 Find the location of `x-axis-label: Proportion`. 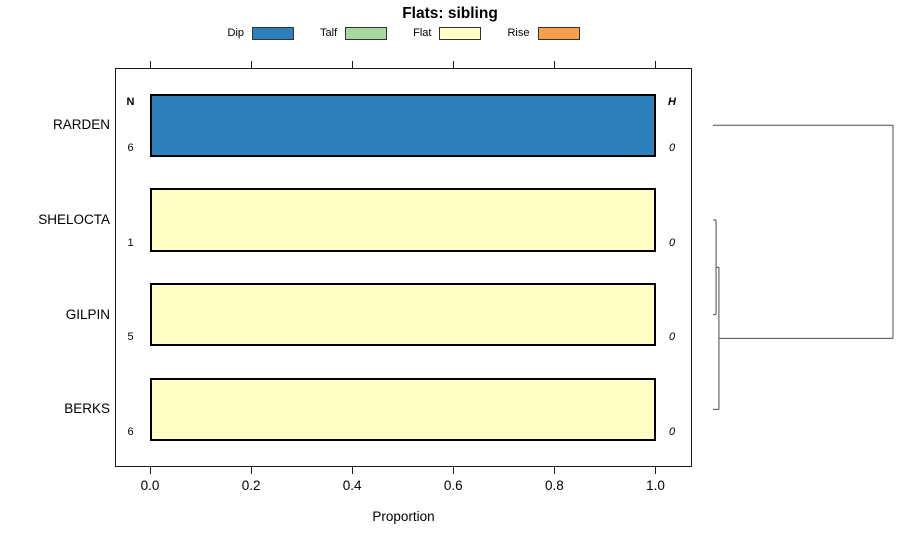

x-axis-label: Proportion is located at coordinates (403, 516).